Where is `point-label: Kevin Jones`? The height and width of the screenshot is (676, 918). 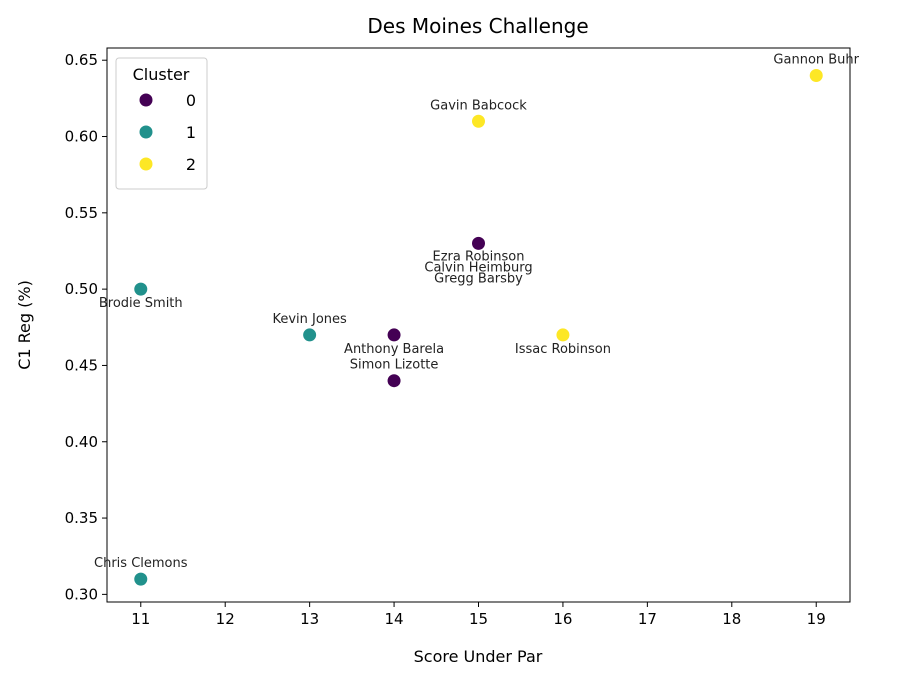
point-label: Kevin Jones is located at coordinates (309, 319).